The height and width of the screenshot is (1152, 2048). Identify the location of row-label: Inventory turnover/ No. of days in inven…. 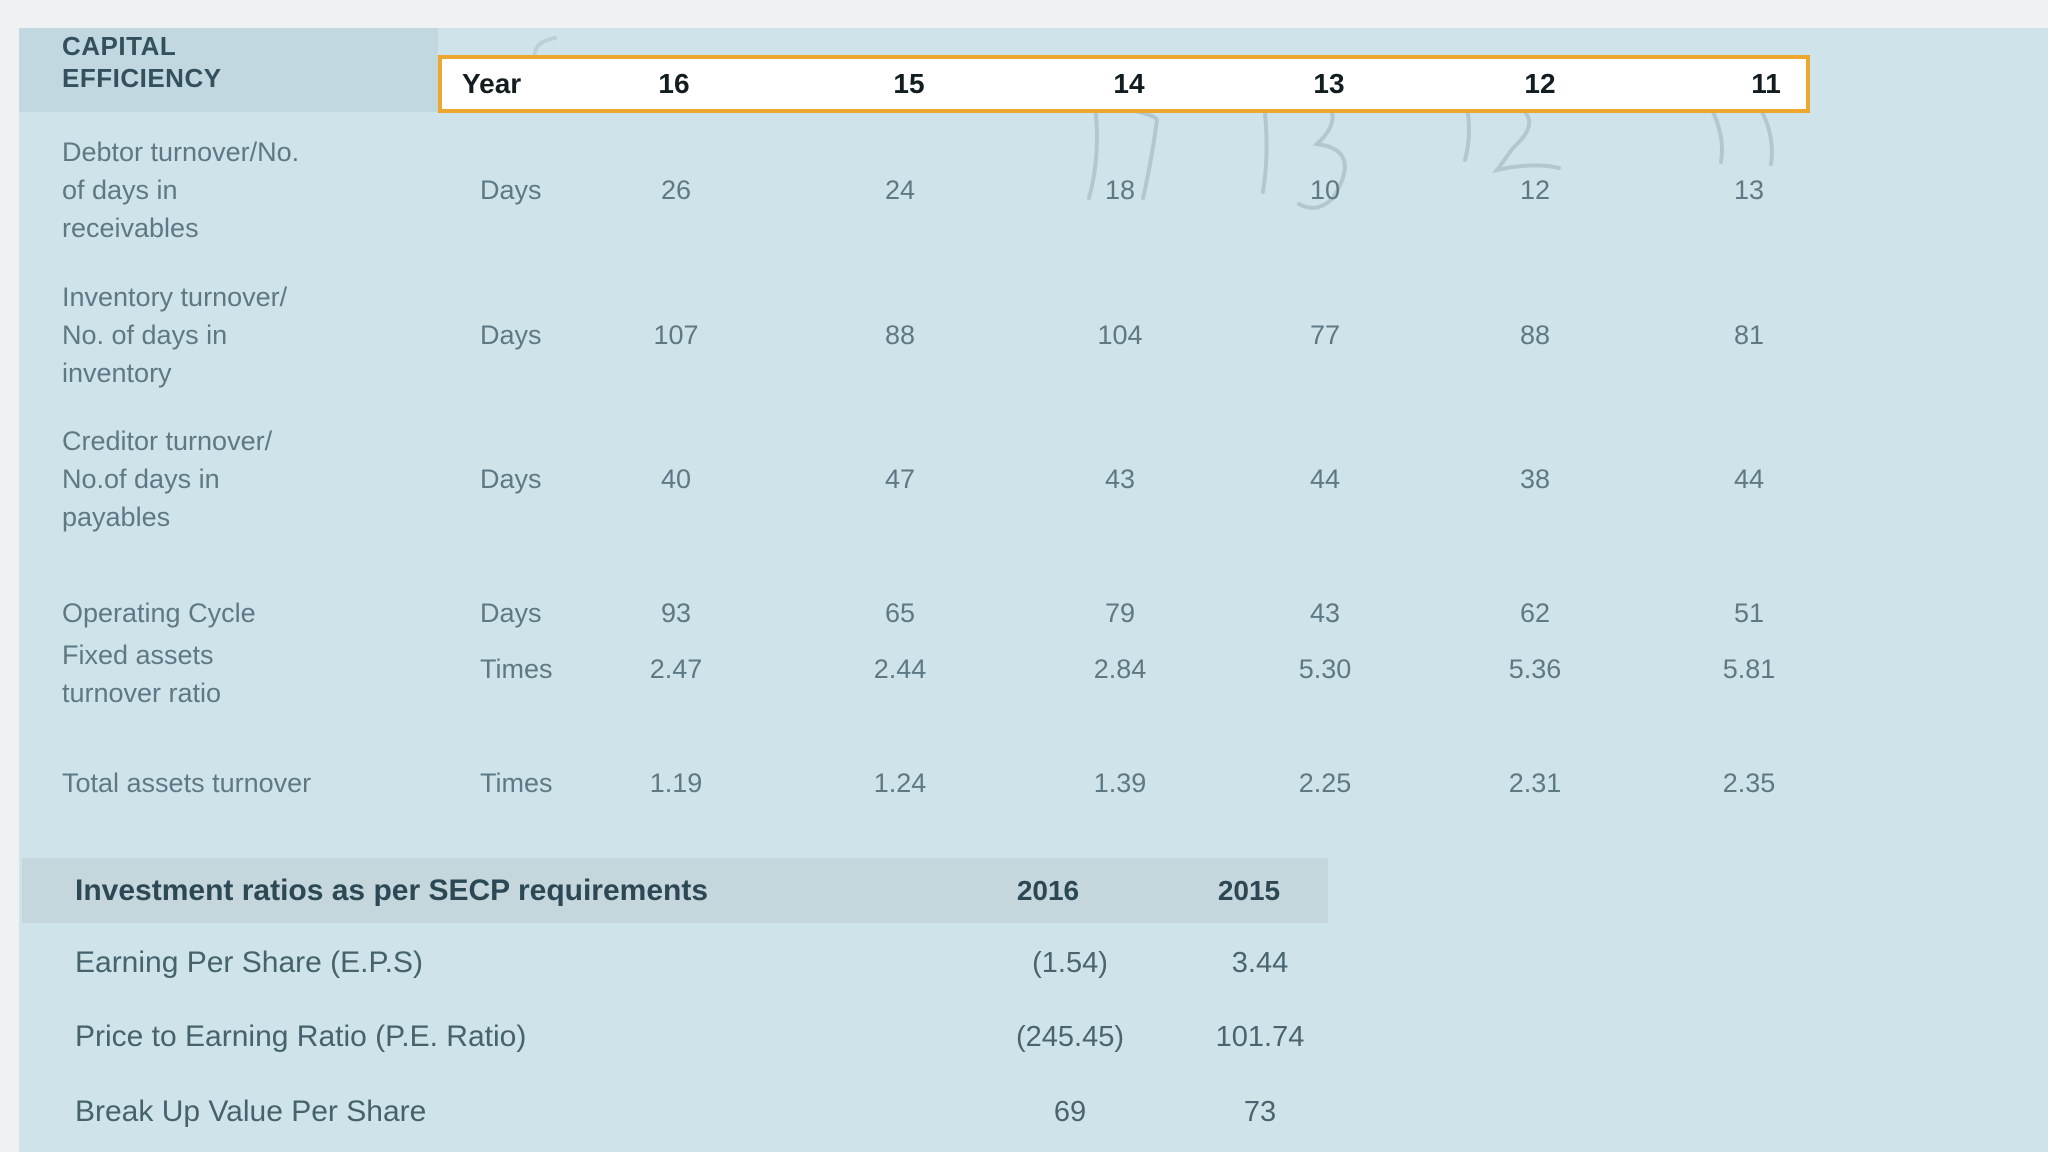
(175, 335).